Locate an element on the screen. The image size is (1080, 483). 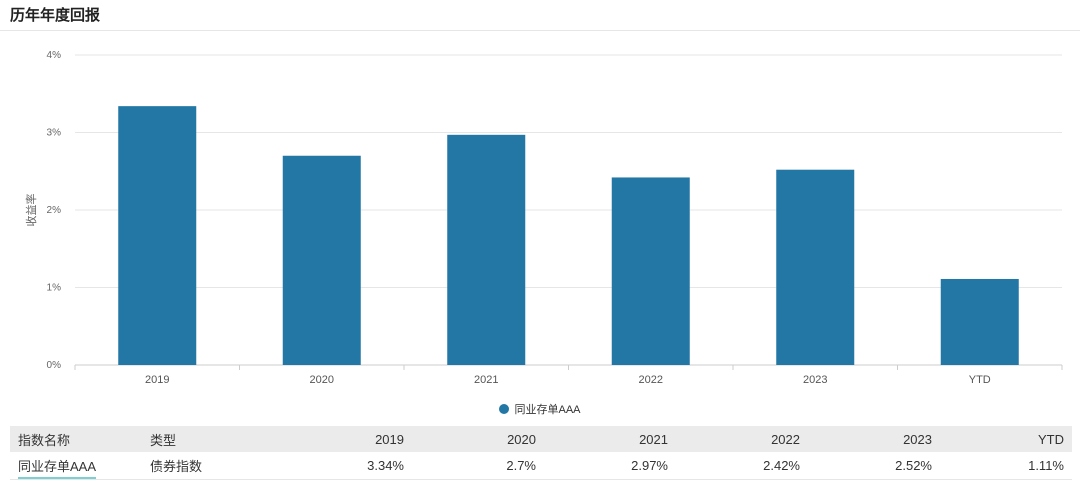
chart-legend: 同业存单AAA is located at coordinates (540, 409).